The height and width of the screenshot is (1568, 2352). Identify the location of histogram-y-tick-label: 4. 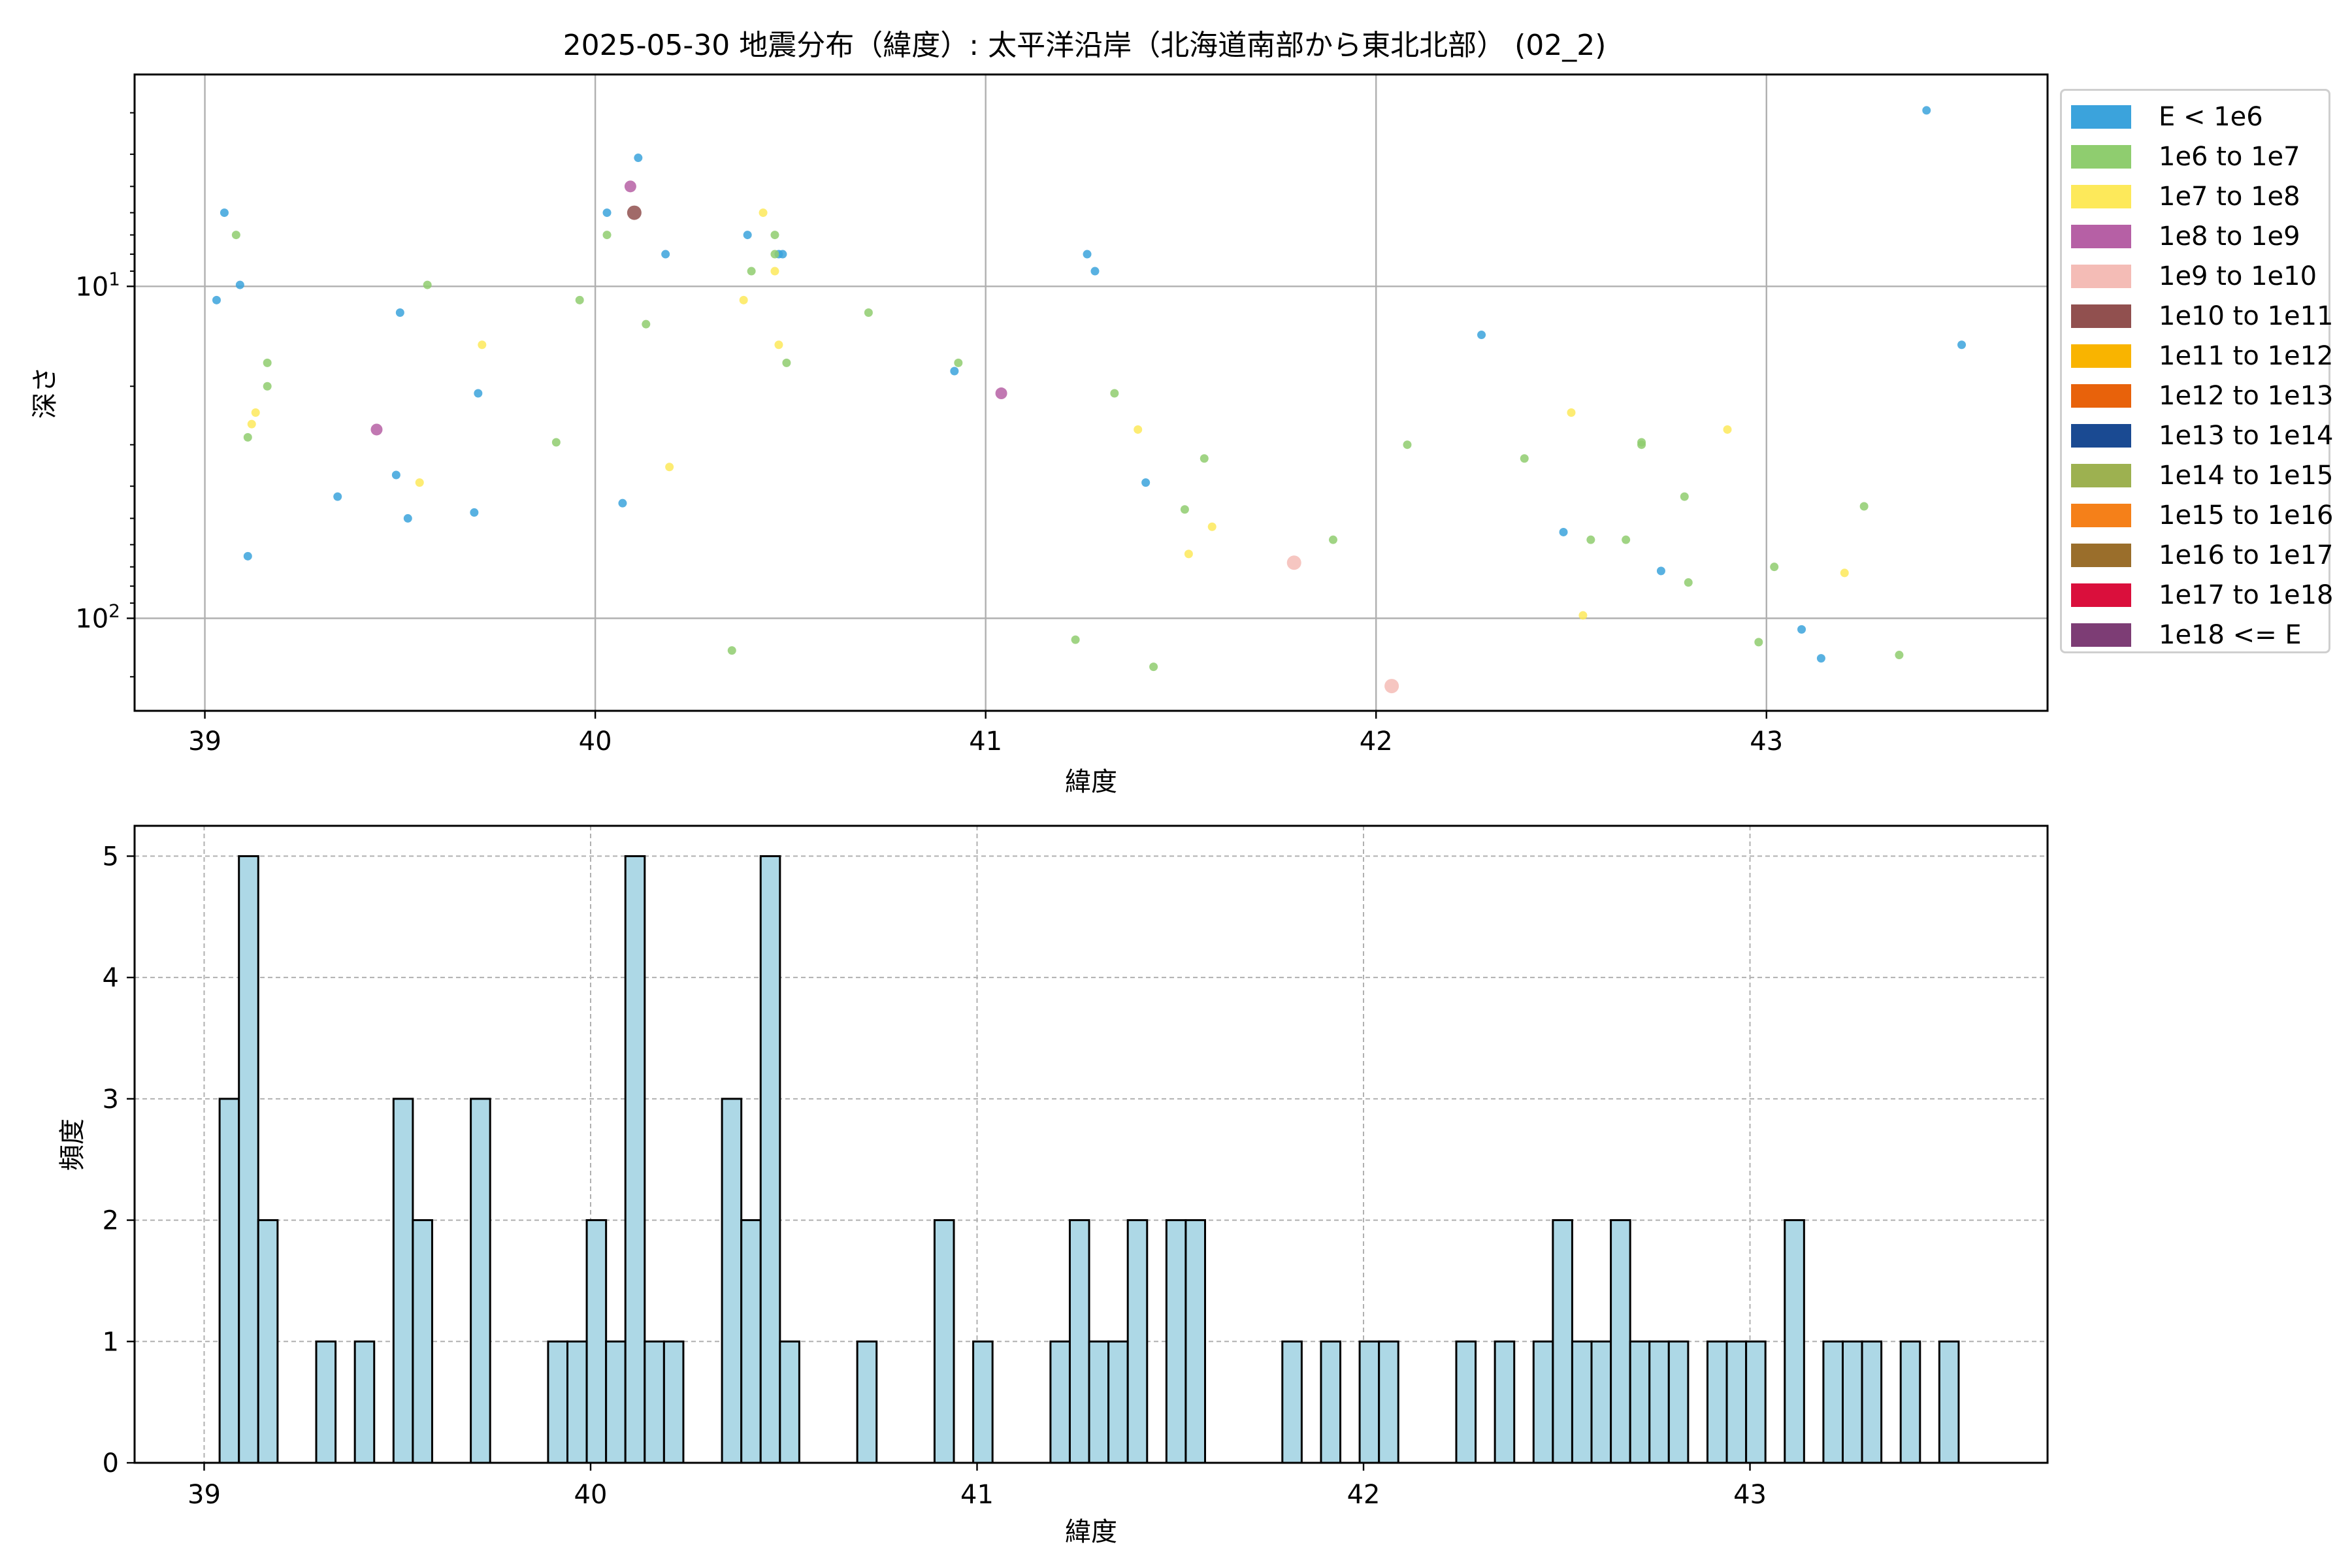
(111, 978).